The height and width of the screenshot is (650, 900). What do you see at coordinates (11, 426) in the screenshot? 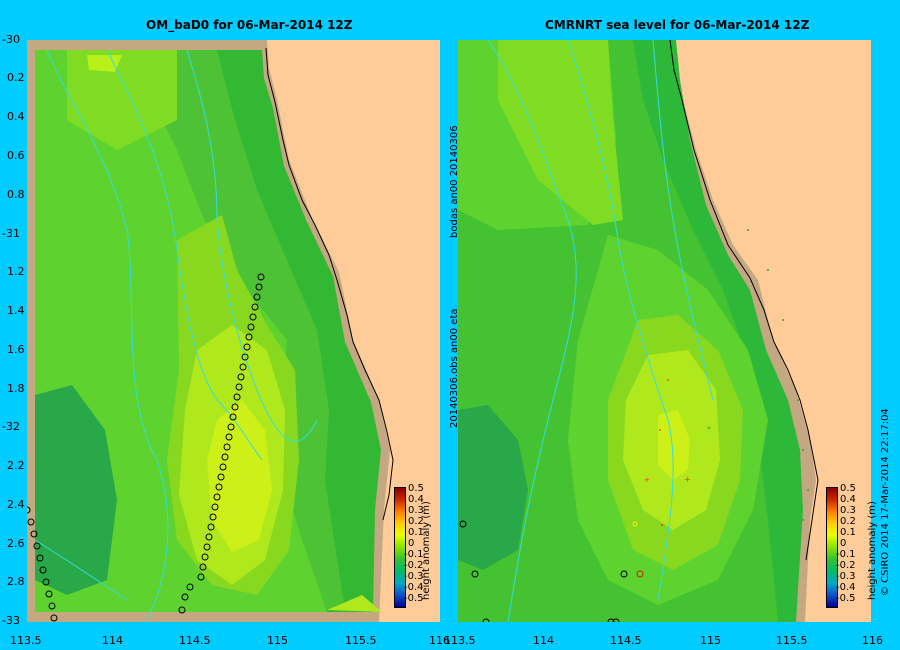
I see `y-tick-label: -32` at bounding box center [11, 426].